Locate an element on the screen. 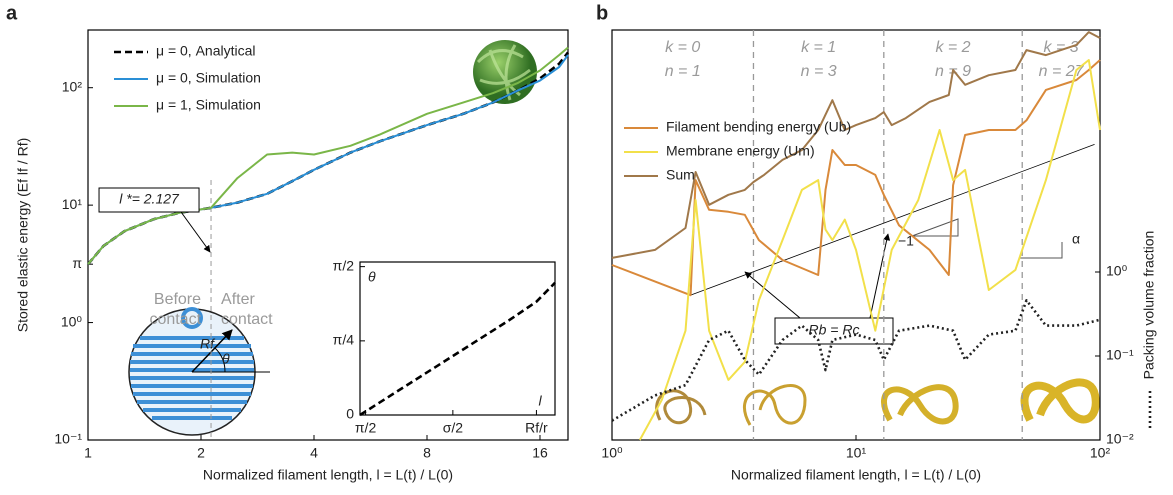 The height and width of the screenshot is (495, 1173). plot-frame is located at coordinates (457, 338).